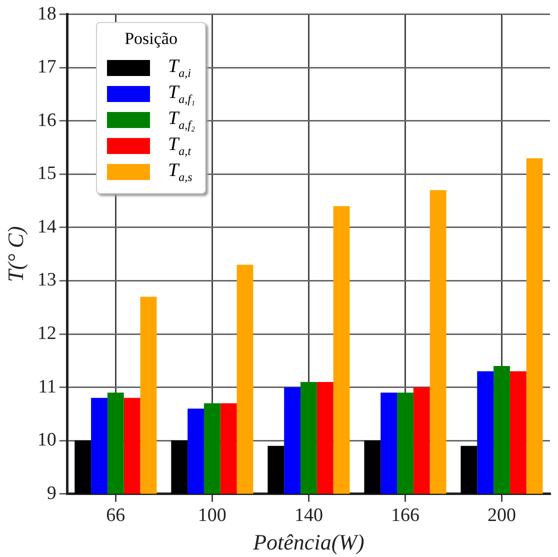 This screenshot has height=557, width=558. Describe the element at coordinates (46, 173) in the screenshot. I see `y-tick-label: 15` at that location.